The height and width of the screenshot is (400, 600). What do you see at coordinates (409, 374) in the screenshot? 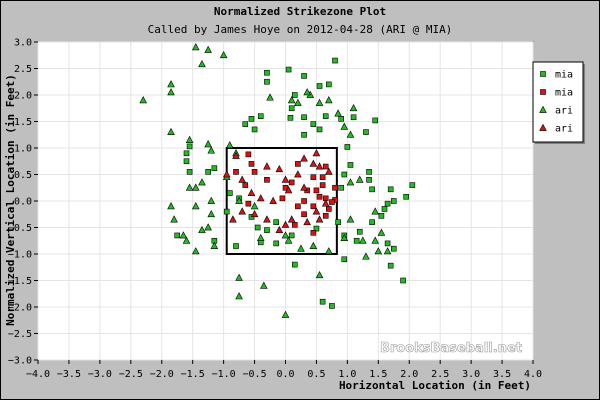
I see `x-tick-label: 2.0` at bounding box center [409, 374].